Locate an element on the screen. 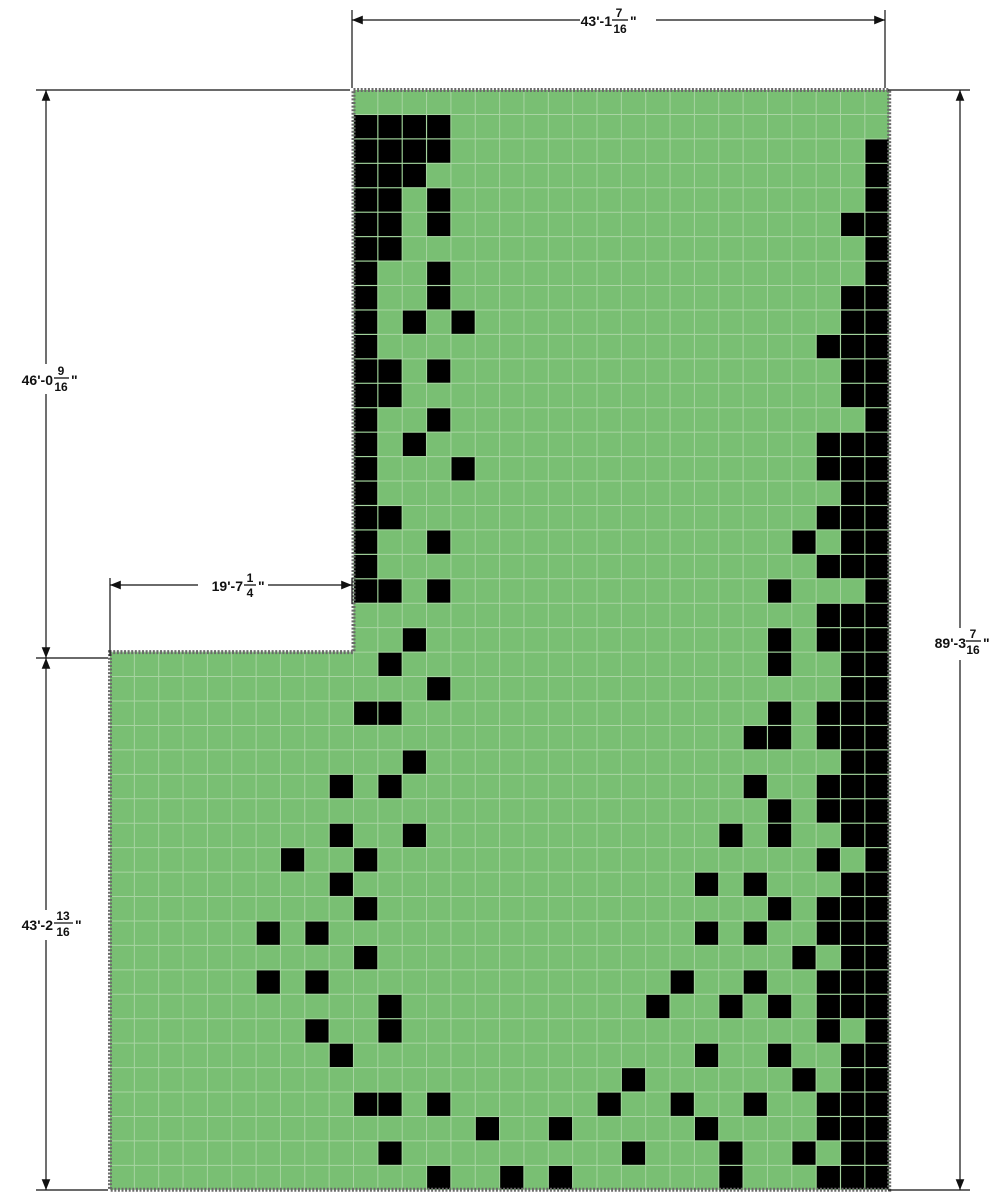 This screenshot has width=997, height=1192. dimension-right-inch: " is located at coordinates (986, 643).